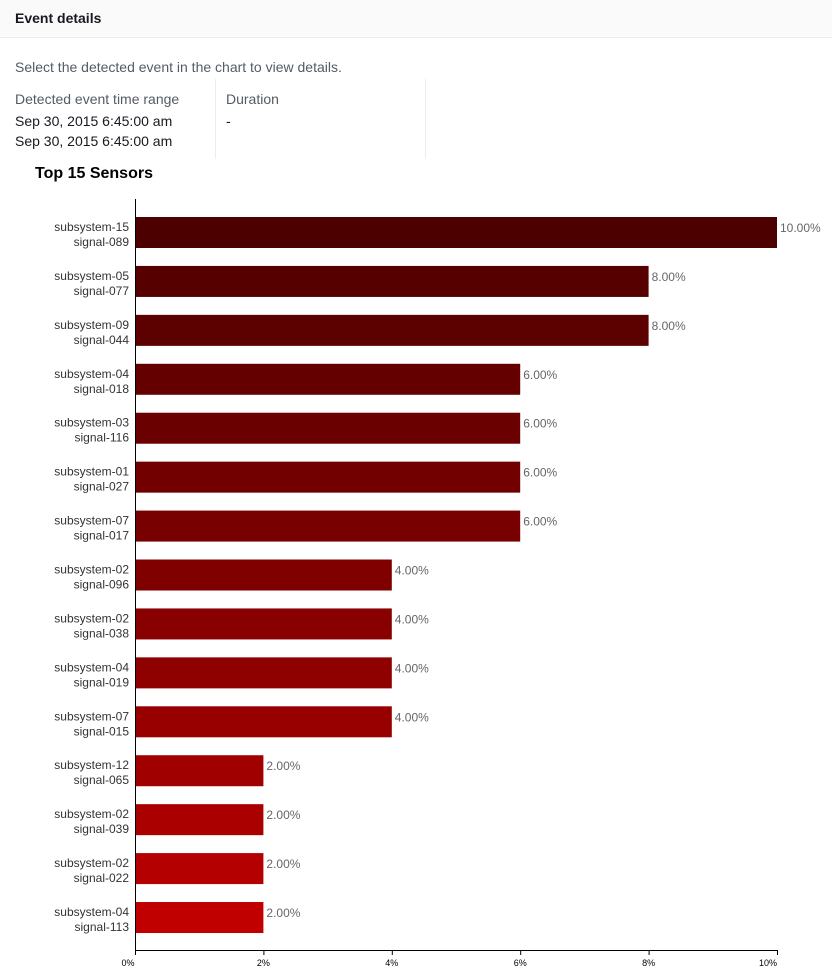  I want to click on category-label: signal-038, so click(102, 633).